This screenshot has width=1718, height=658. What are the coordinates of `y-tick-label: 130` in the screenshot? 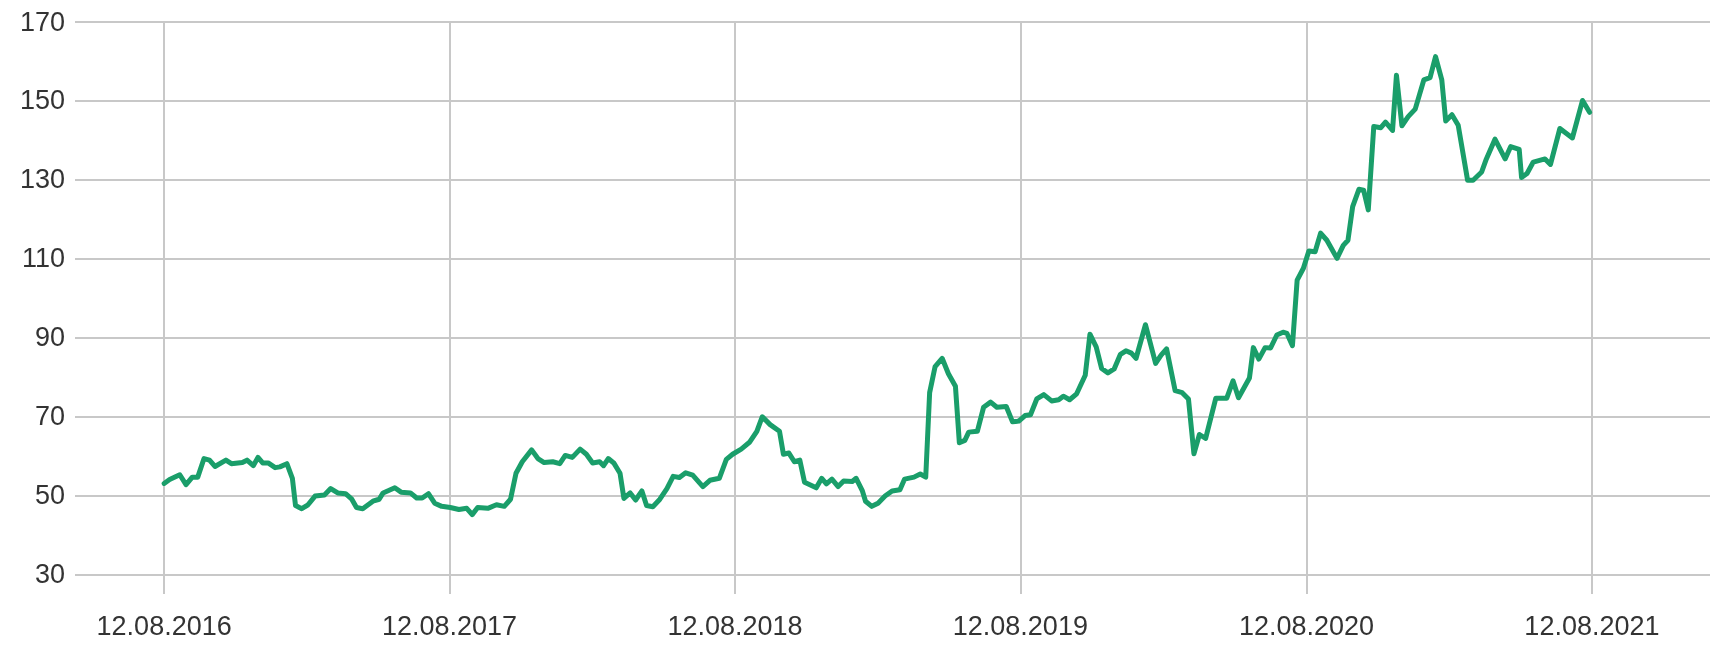 It's located at (42, 179).